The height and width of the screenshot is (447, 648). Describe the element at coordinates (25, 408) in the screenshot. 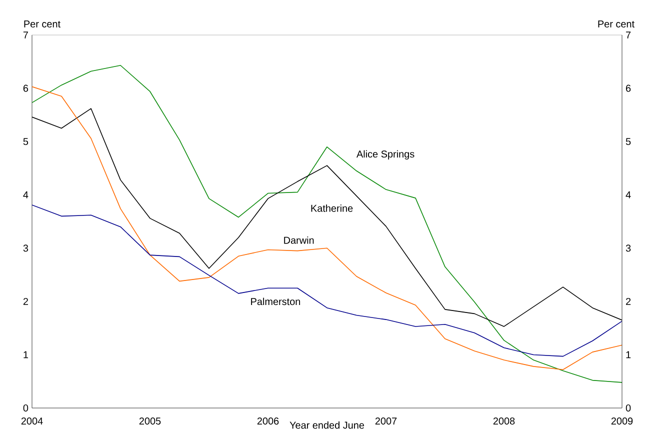

I see `y-tick-label: 0` at that location.